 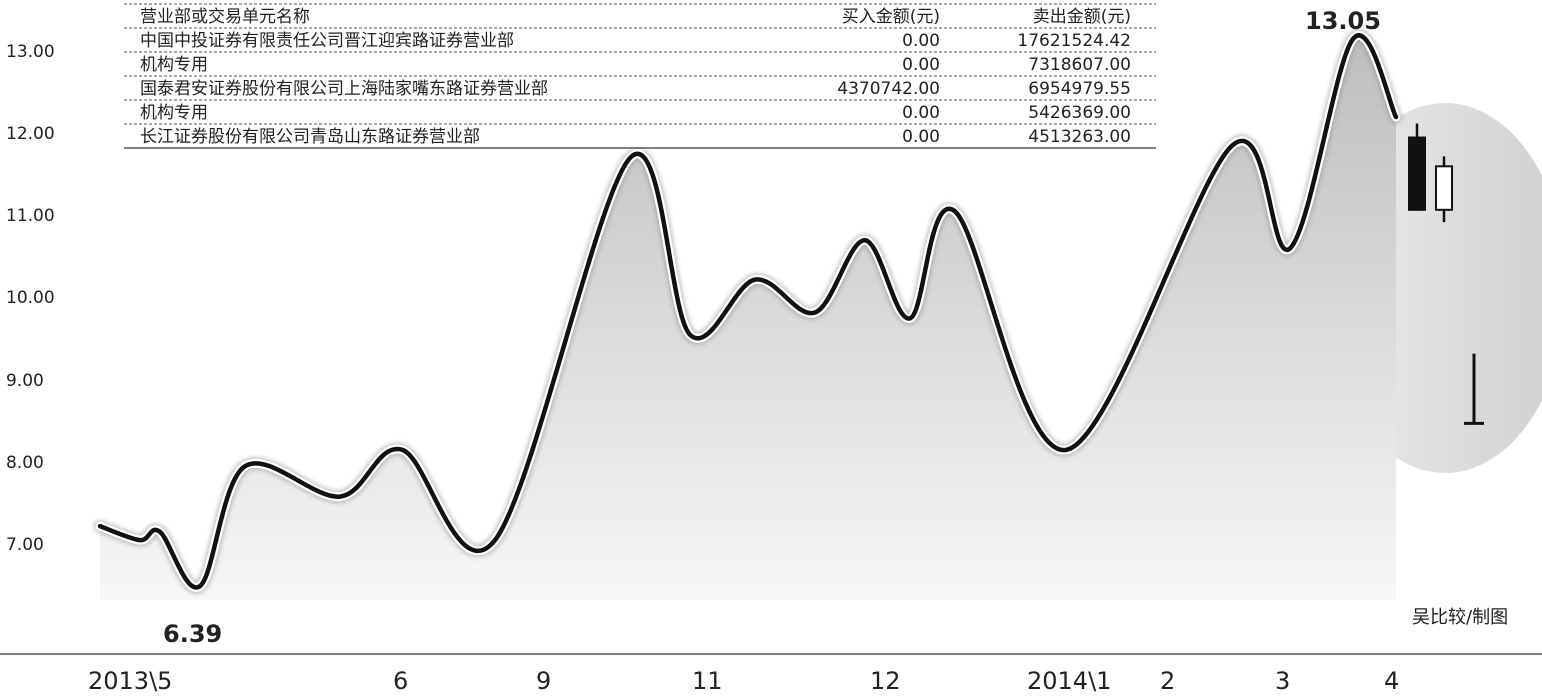 I want to click on x-tick-label: 2014\1, so click(x=1069, y=681).